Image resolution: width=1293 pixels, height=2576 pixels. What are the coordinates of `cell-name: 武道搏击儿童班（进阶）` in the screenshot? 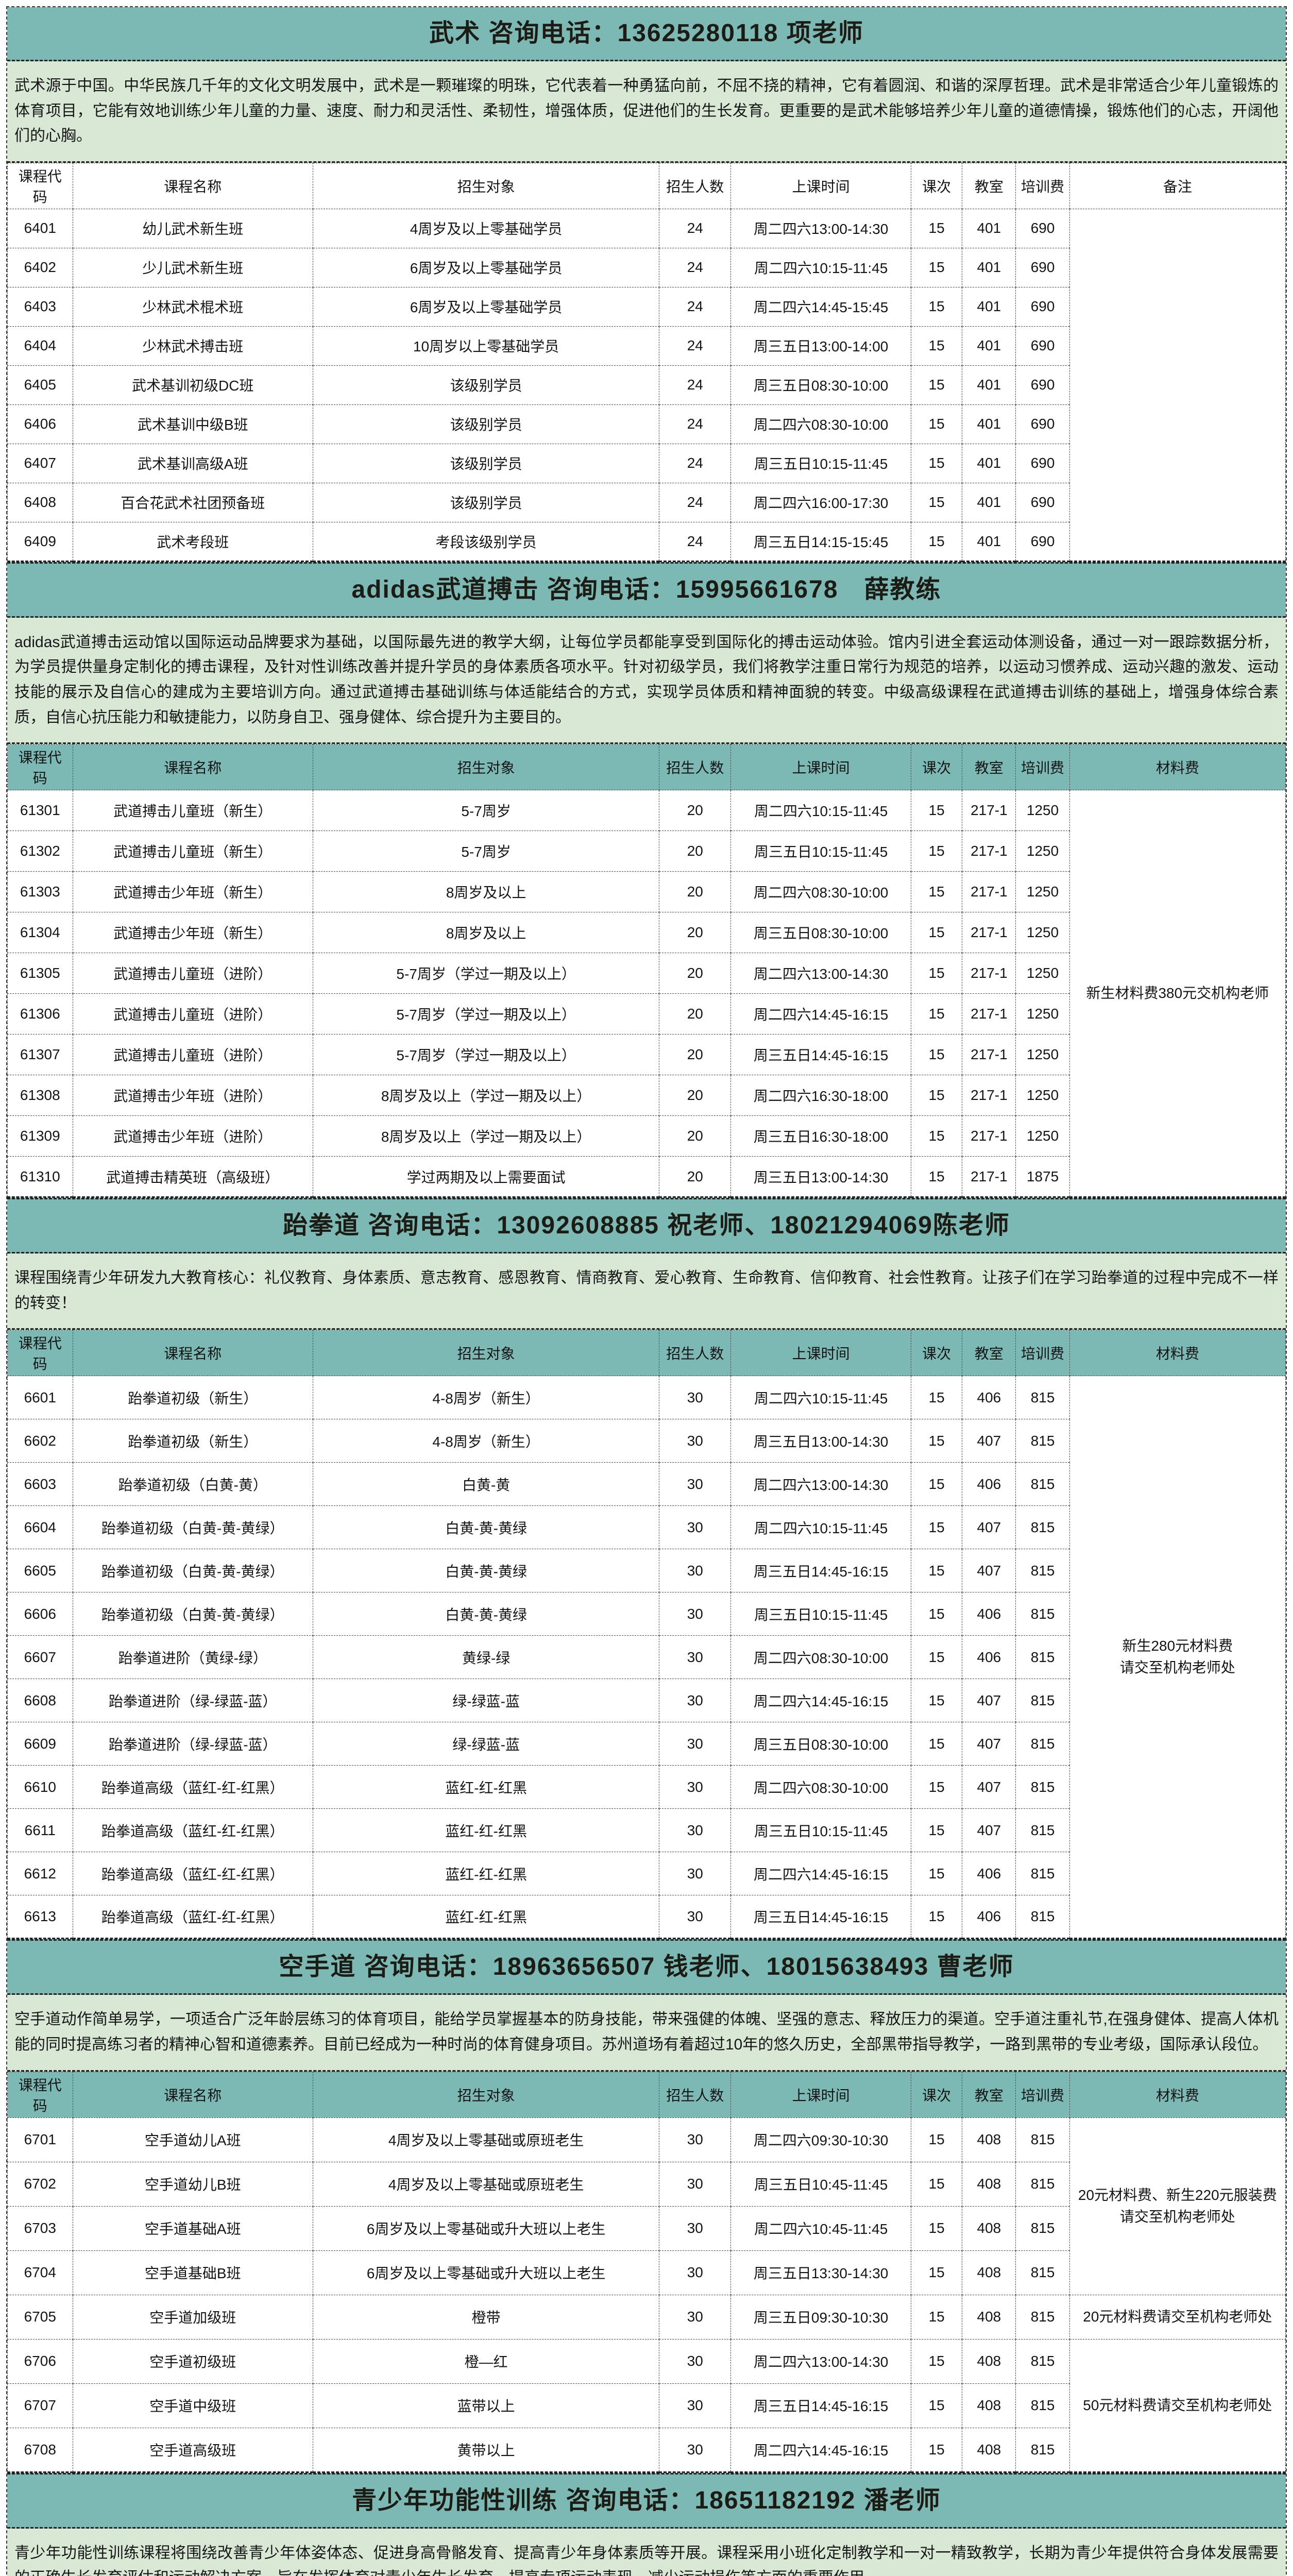 It's located at (192, 973).